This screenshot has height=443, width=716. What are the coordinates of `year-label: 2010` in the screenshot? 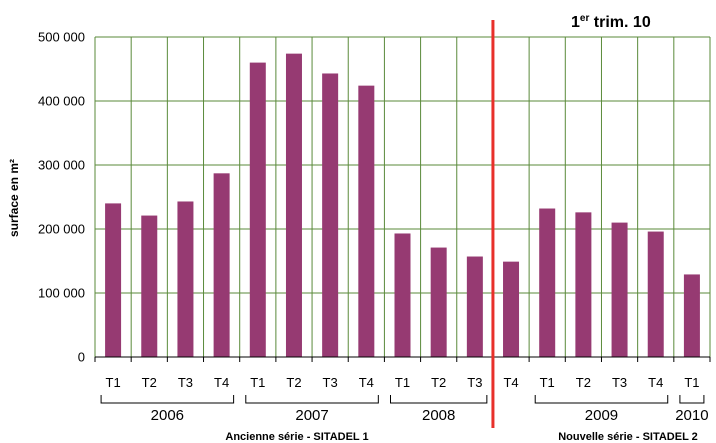 It's located at (691, 415).